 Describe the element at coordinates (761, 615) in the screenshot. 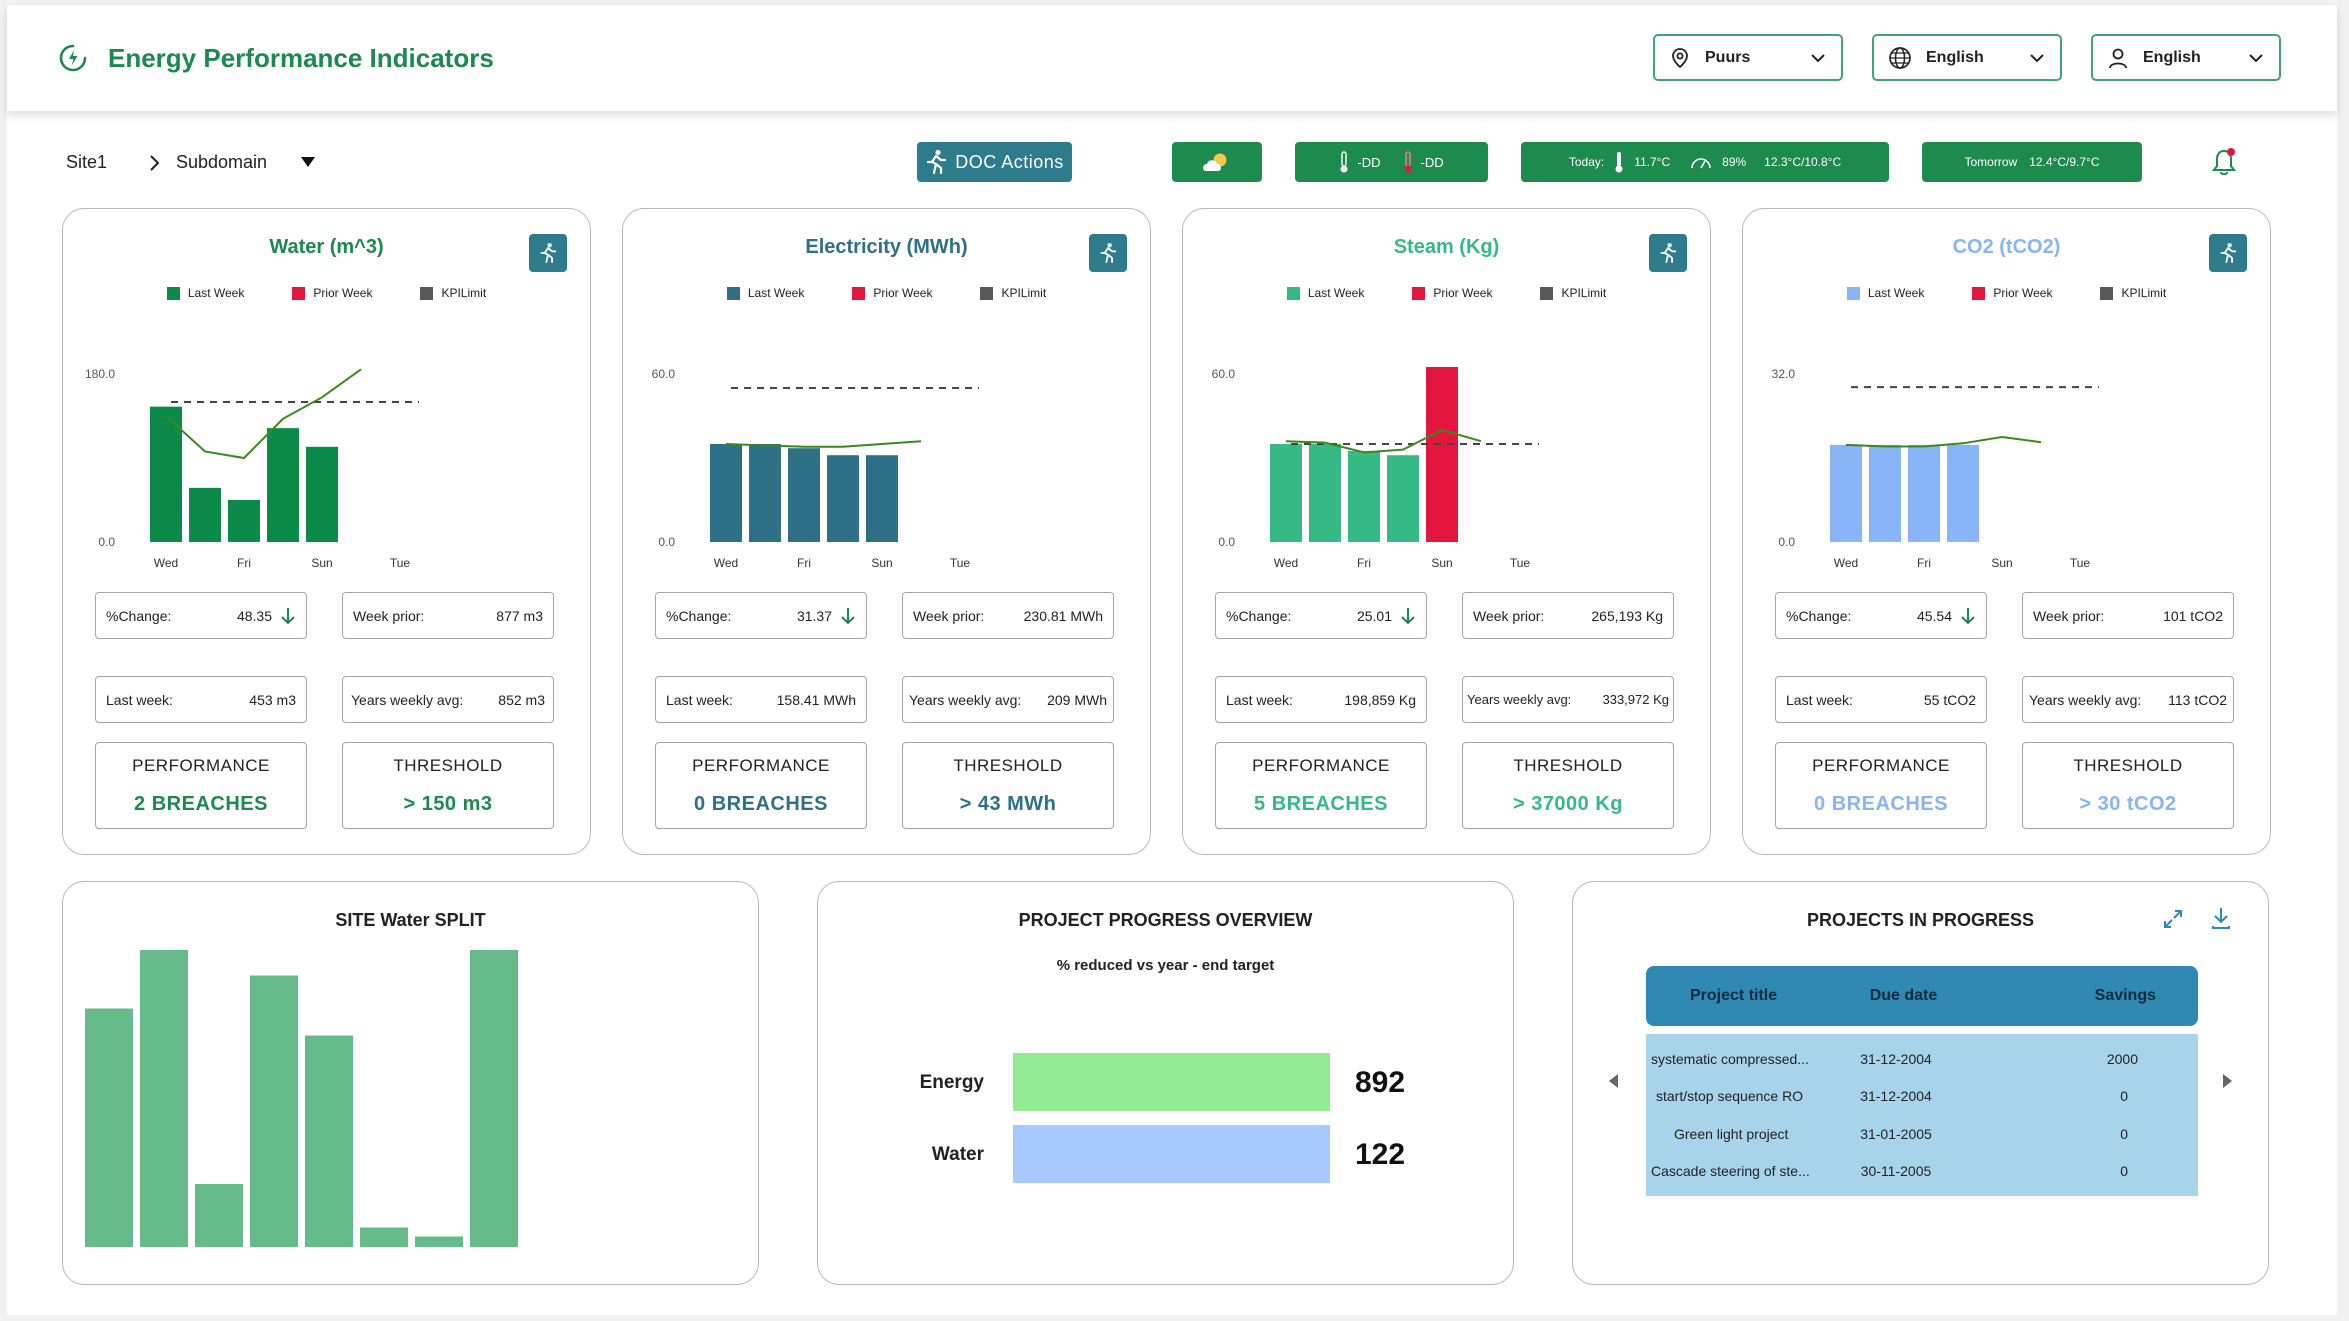

I see `change-box: %Change: 31.37` at that location.